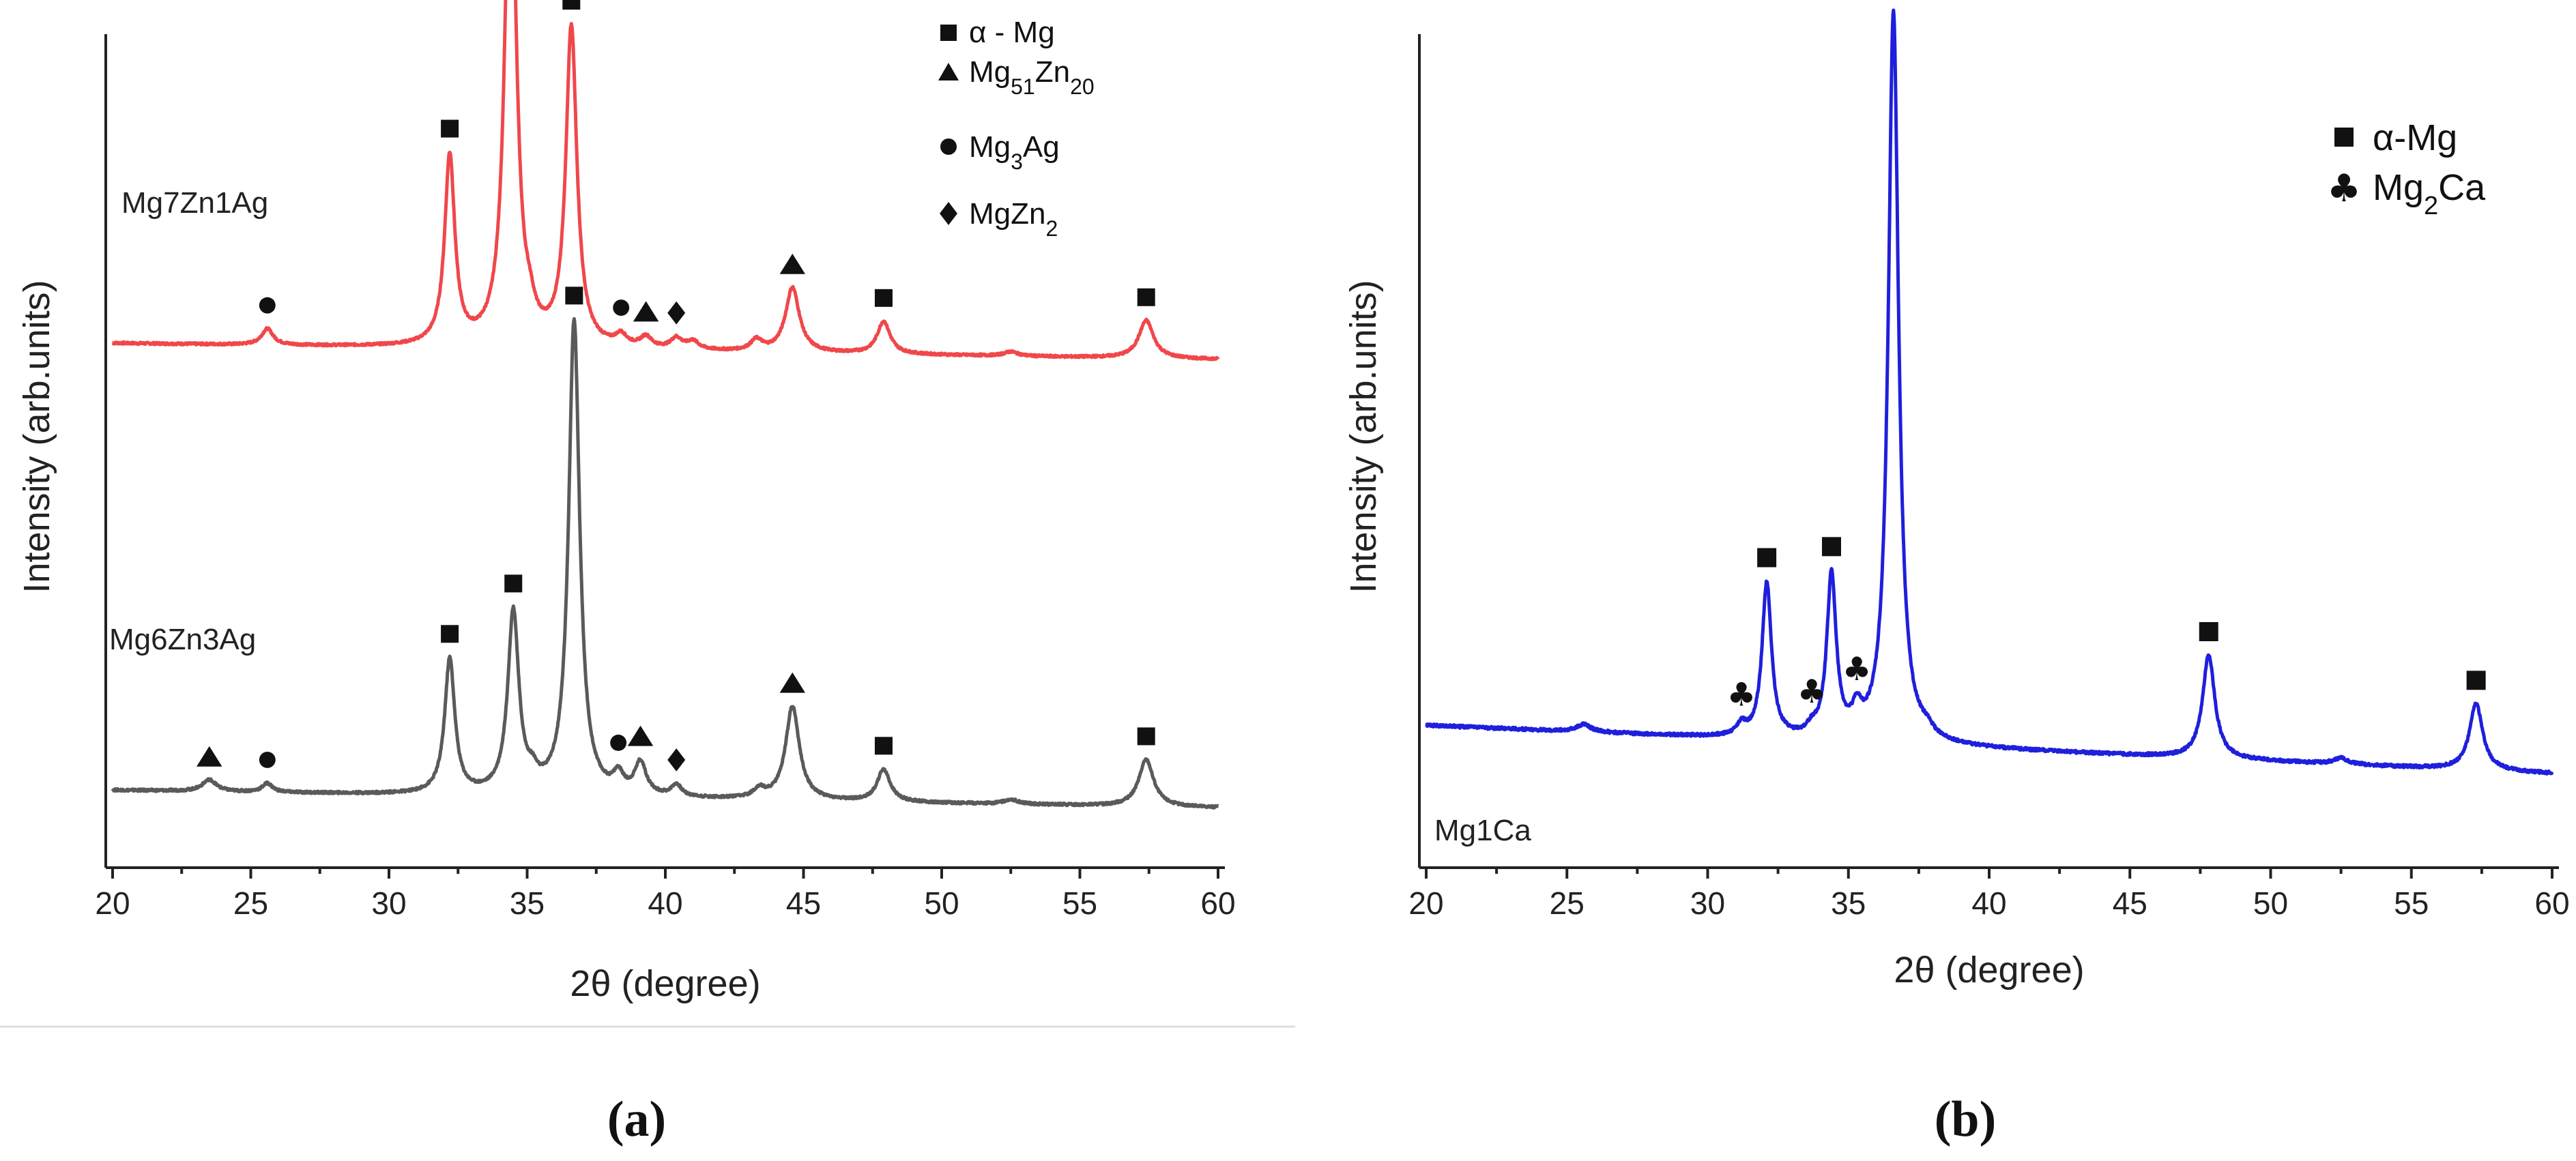 This screenshot has width=2576, height=1161. I want to click on series-label-mg7zn1ag: Mg7Zn1Ag, so click(194, 203).